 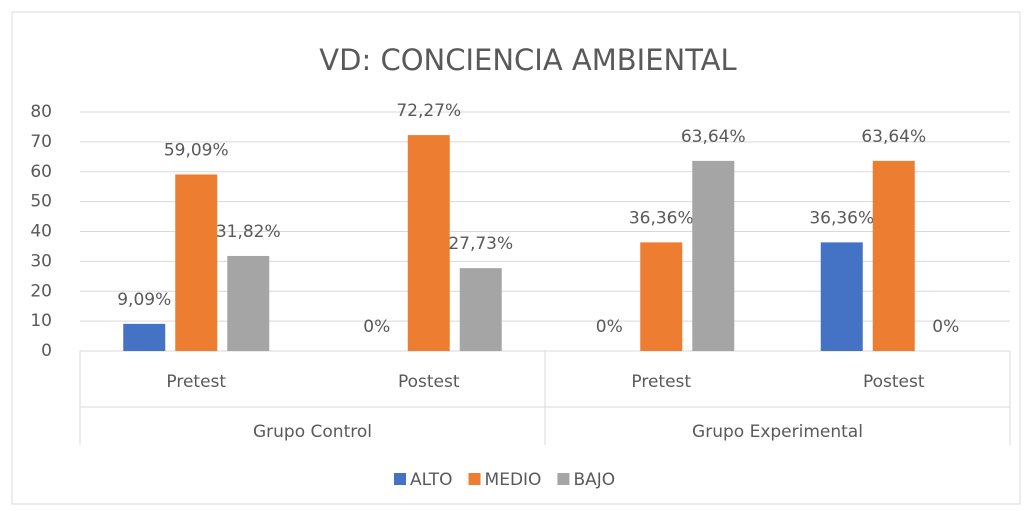 I want to click on y-tick-label: 20, so click(x=41, y=291).